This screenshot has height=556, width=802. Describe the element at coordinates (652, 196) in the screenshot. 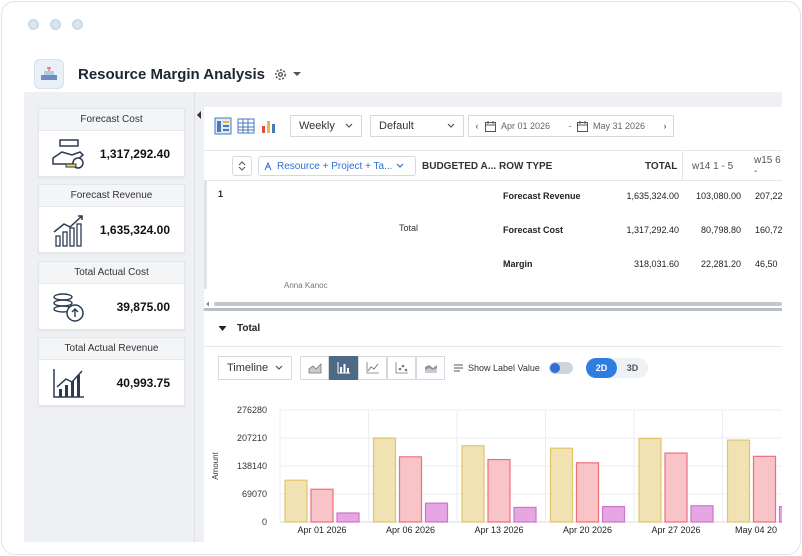

I see `total-cell: 1,635,324.00` at that location.